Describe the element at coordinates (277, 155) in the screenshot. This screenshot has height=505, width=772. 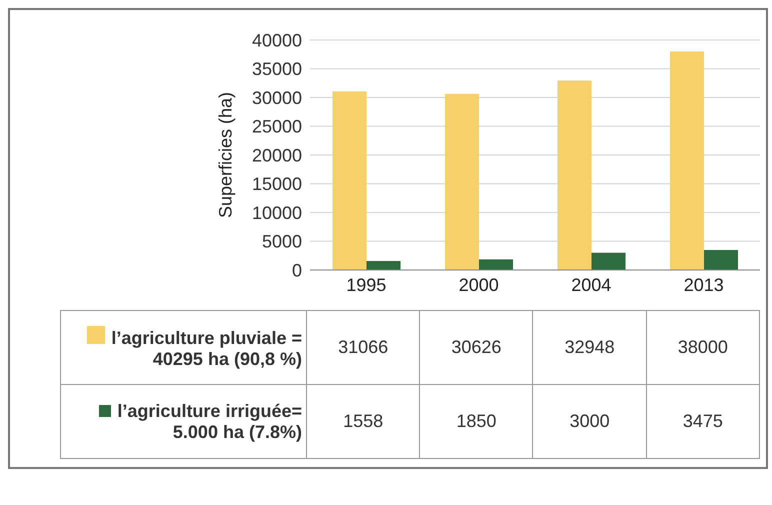
I see `y-tick-label: 20000` at that location.